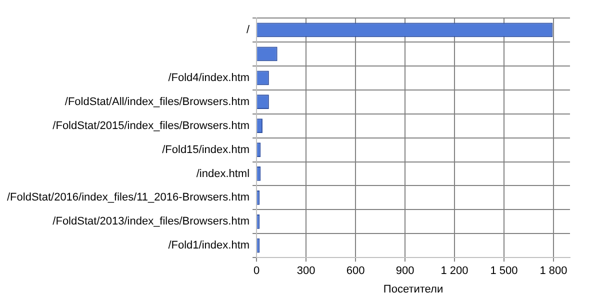 This screenshot has width=600, height=300. What do you see at coordinates (223, 174) in the screenshot?
I see `y-tick-label: /index.html` at bounding box center [223, 174].